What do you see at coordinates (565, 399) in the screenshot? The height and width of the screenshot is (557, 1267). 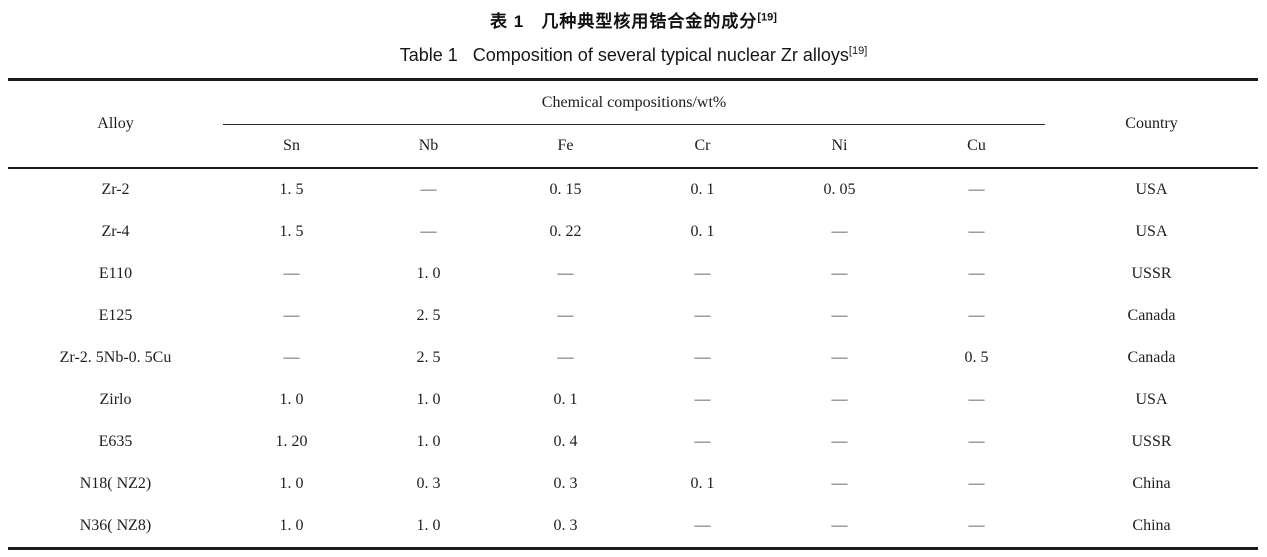 I see `cell-fe: 0. 1` at bounding box center [565, 399].